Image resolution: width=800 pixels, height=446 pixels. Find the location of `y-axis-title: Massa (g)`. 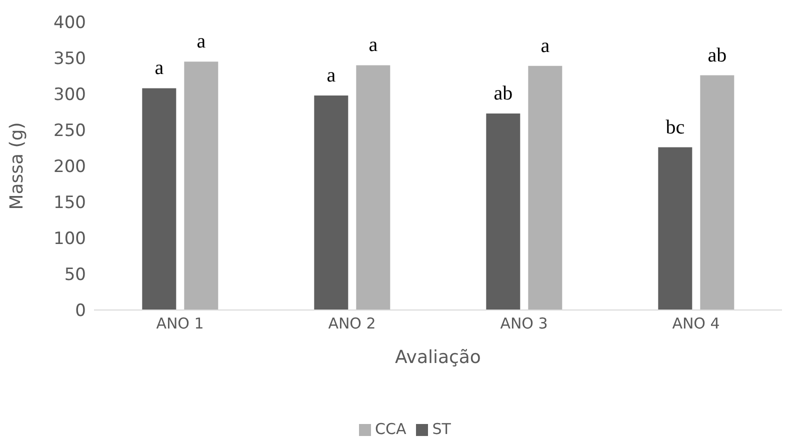

y-axis-title: Massa (g) is located at coordinates (17, 166).